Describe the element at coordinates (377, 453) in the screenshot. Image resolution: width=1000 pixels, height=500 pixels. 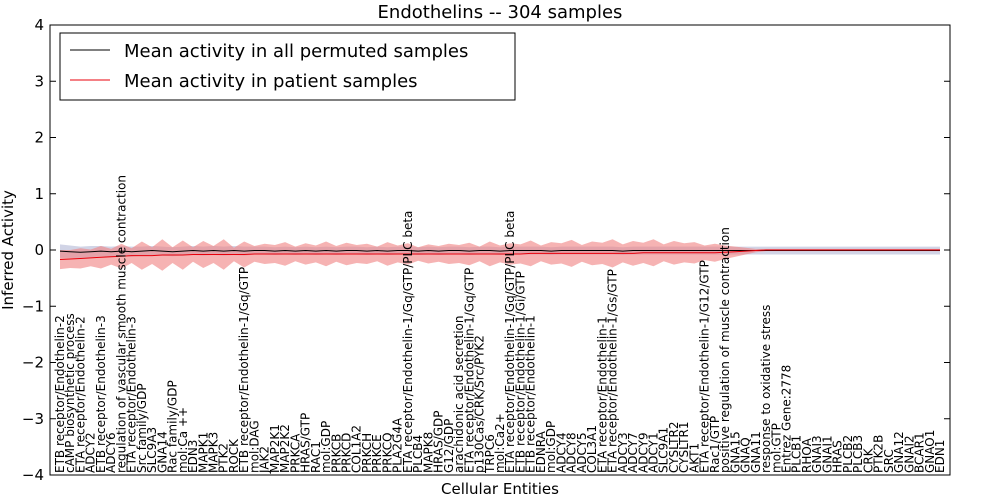
I see `category-label: PRKCE` at that location.